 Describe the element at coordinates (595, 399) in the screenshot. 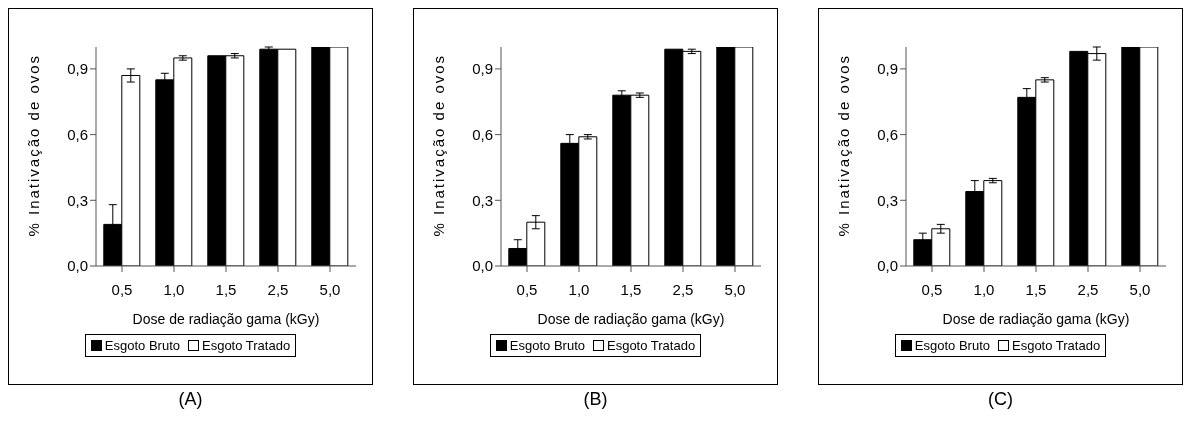

I see `text: (B)` at that location.